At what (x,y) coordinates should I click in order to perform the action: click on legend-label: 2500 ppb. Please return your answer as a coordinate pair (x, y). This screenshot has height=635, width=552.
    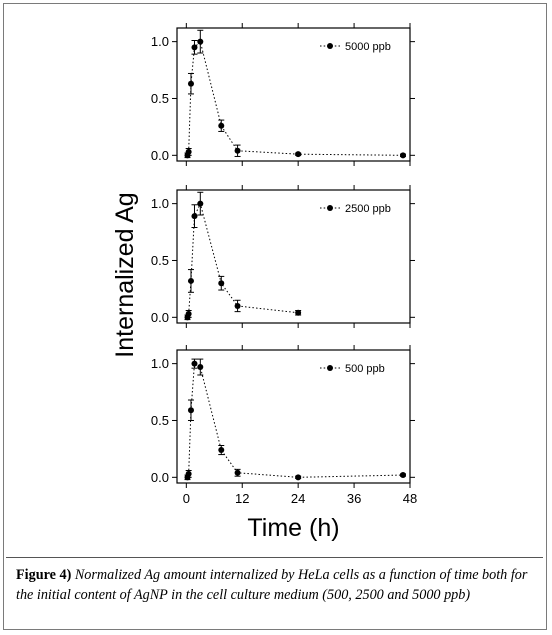
    Looking at the image, I should click on (368, 209).